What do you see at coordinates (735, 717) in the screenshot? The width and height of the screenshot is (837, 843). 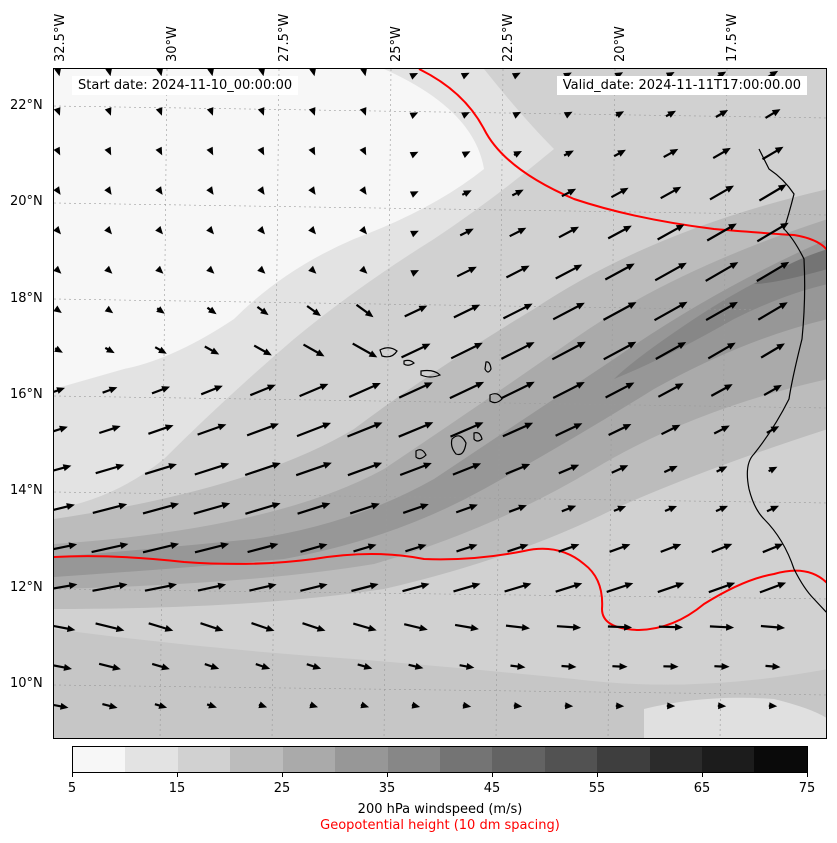 I see `windspeed-band-south-lightest` at bounding box center [735, 717].